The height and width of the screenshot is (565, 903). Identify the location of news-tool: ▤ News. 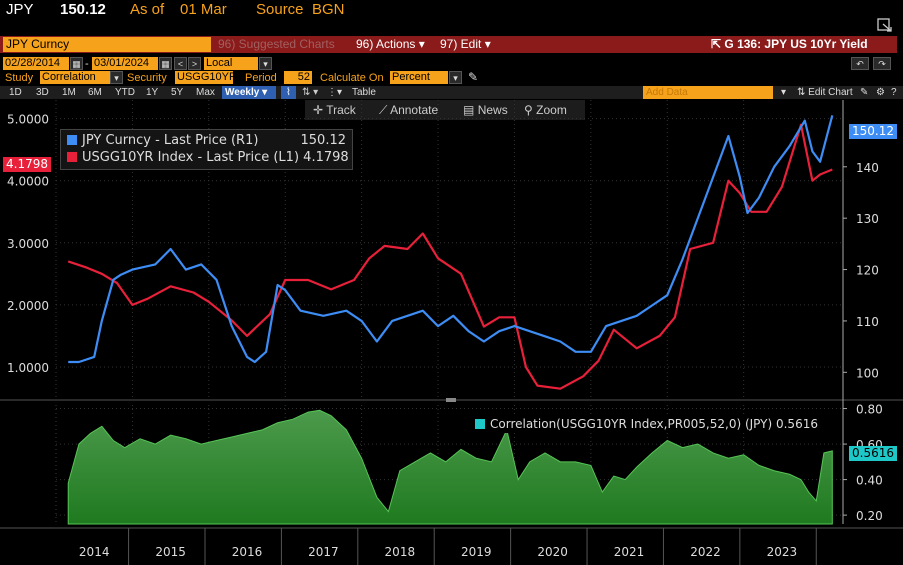
(485, 110).